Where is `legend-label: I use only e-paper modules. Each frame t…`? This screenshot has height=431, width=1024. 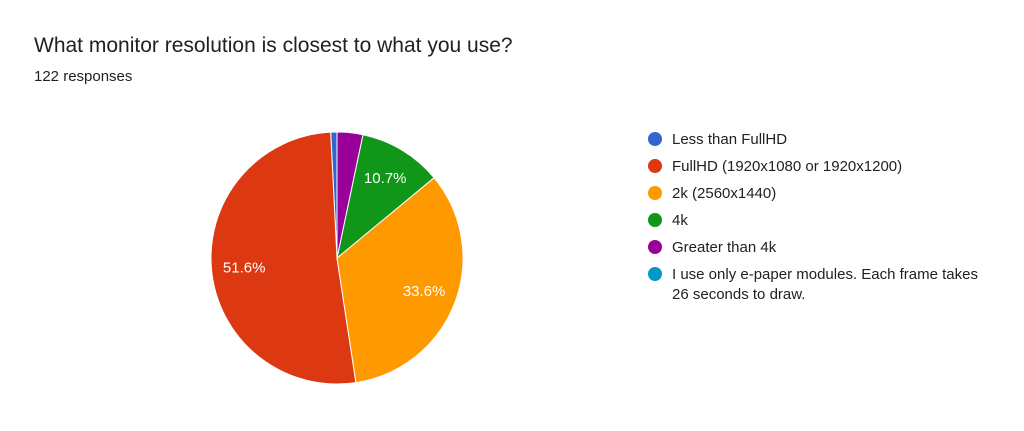
legend-label: I use only e-paper modules. Each frame t… is located at coordinates (825, 284).